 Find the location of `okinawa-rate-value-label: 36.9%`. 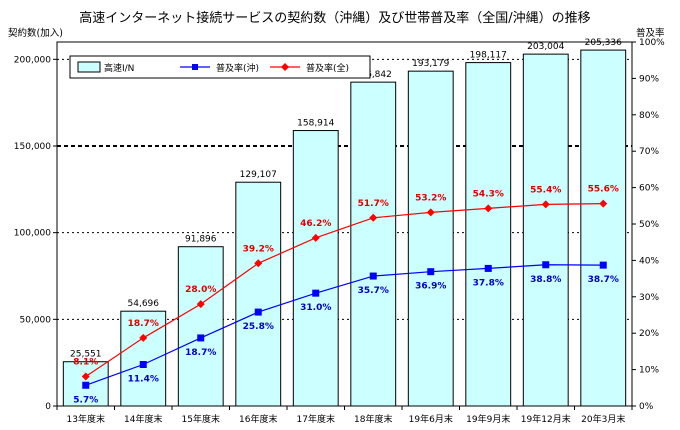

okinawa-rate-value-label: 36.9% is located at coordinates (430, 287).